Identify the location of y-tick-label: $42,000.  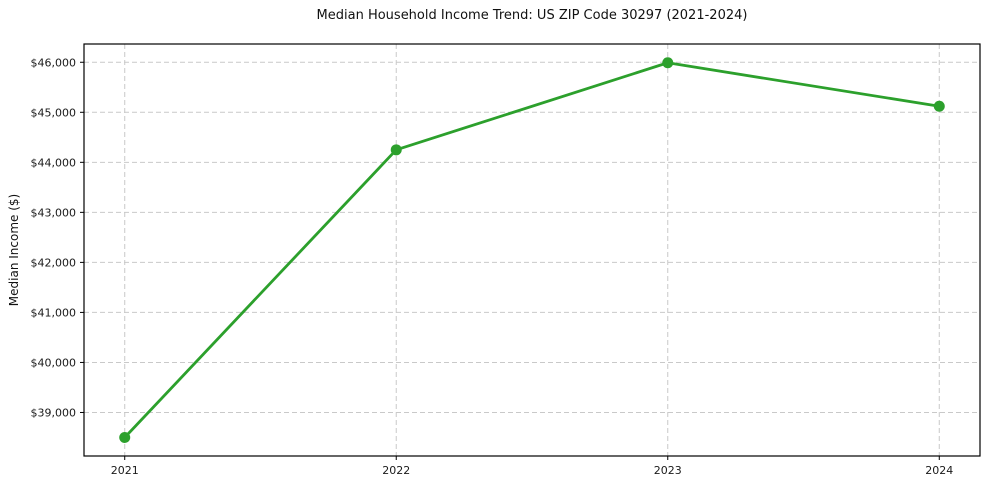
(54, 262).